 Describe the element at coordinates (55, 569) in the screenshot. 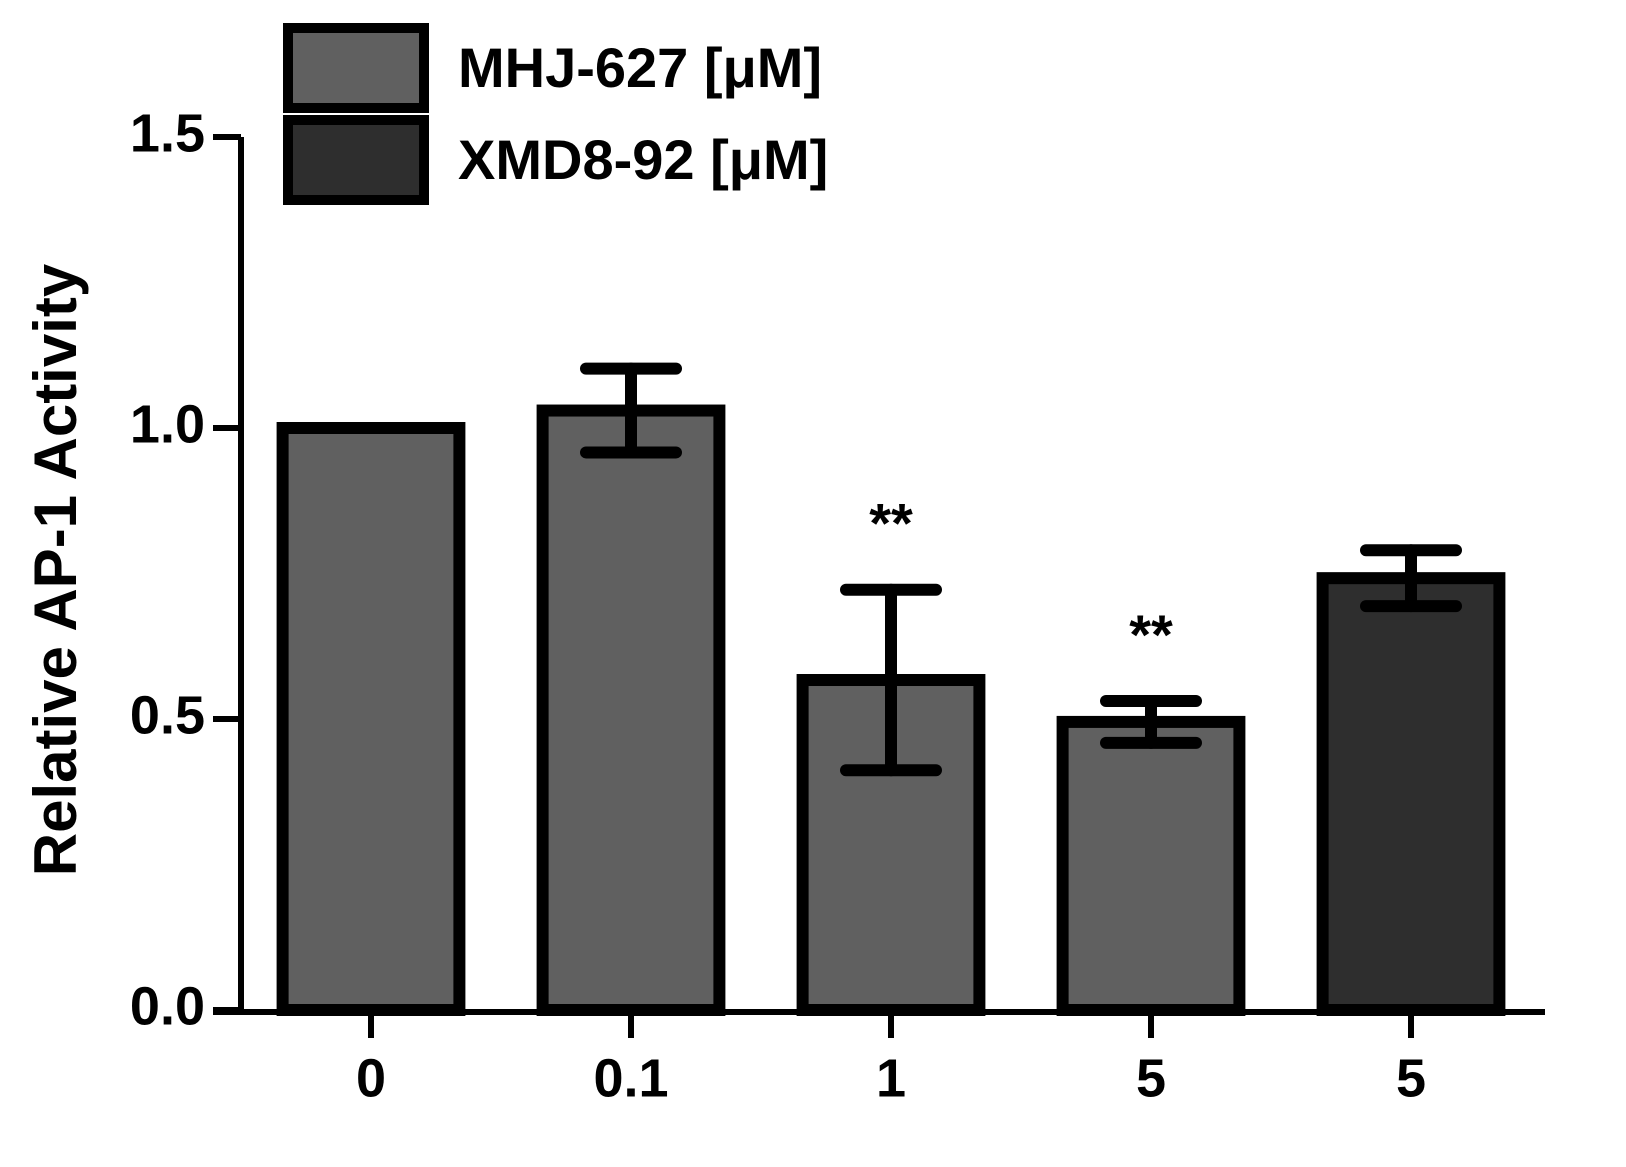

I see `y-axis-label: Relative AP-1 Activity` at that location.